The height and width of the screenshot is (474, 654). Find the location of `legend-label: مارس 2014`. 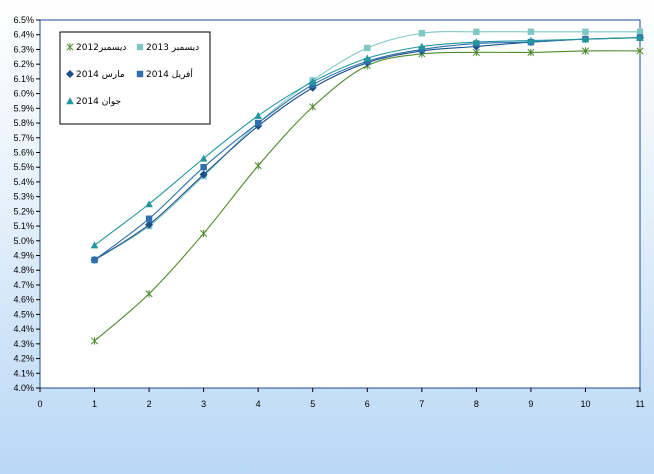

legend-label: مارس 2014 is located at coordinates (100, 75).